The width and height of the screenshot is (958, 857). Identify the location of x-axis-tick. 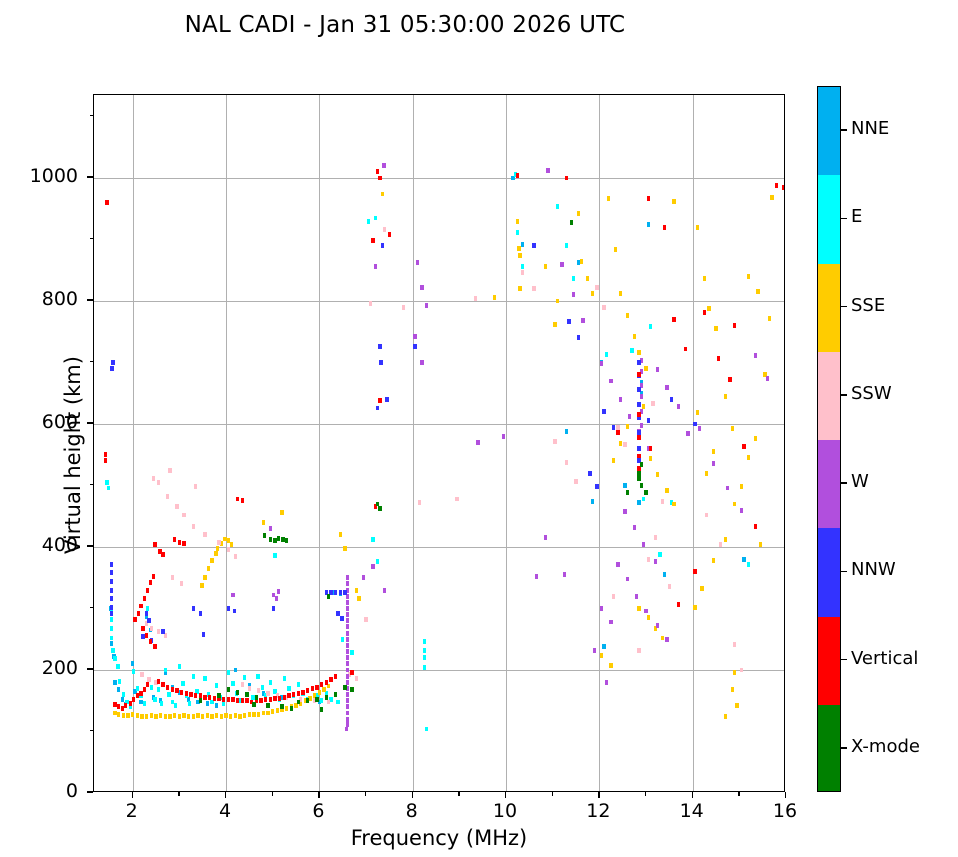
(506, 795).